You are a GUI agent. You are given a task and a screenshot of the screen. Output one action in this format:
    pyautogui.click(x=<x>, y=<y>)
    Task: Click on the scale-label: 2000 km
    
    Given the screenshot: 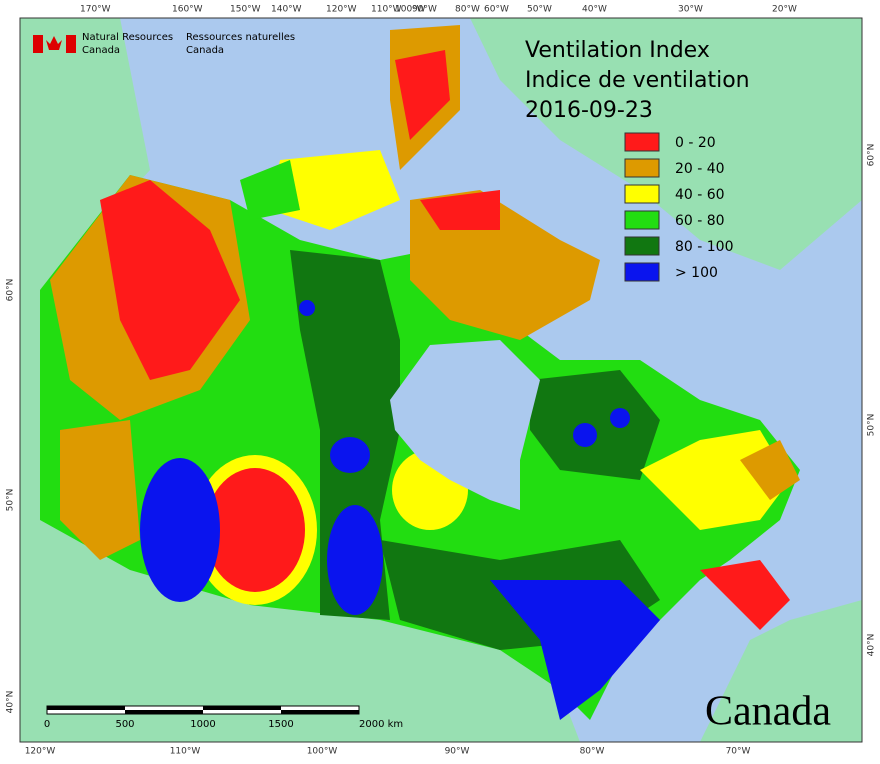 What is the action you would take?
    pyautogui.click(x=381, y=724)
    